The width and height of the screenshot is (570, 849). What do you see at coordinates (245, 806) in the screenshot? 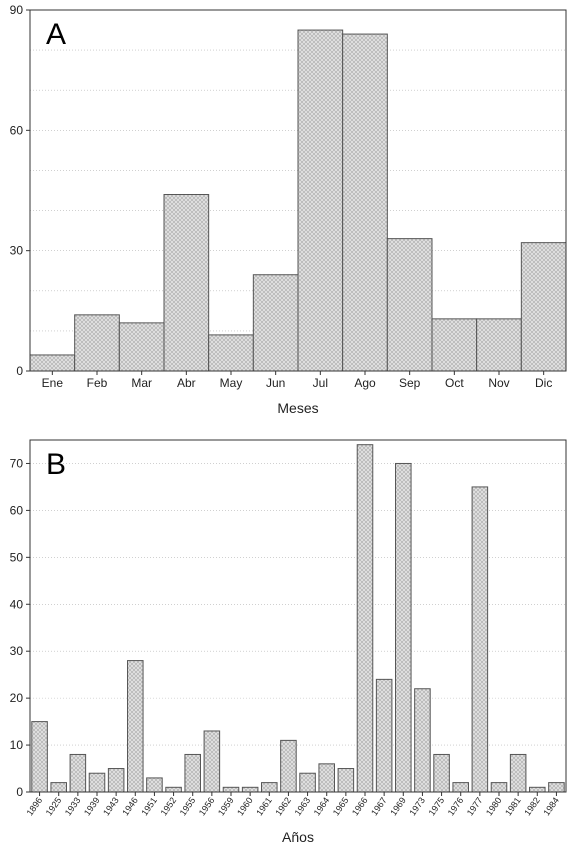
I see `x-tick-label: 1960` at bounding box center [245, 806].